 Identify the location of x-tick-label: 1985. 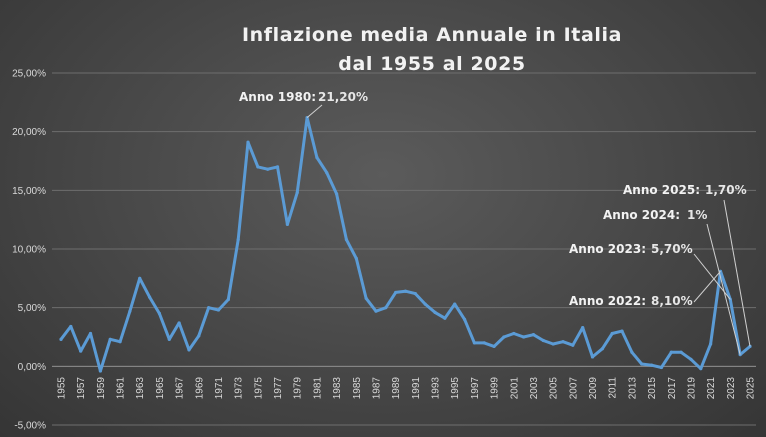
(357, 388).